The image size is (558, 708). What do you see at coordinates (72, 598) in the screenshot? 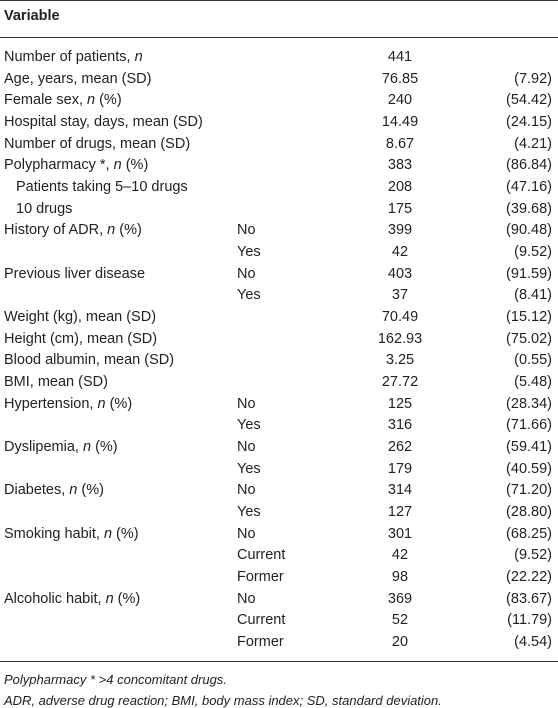
I see `row-label: Alcoholic habit, n (%)` at bounding box center [72, 598].